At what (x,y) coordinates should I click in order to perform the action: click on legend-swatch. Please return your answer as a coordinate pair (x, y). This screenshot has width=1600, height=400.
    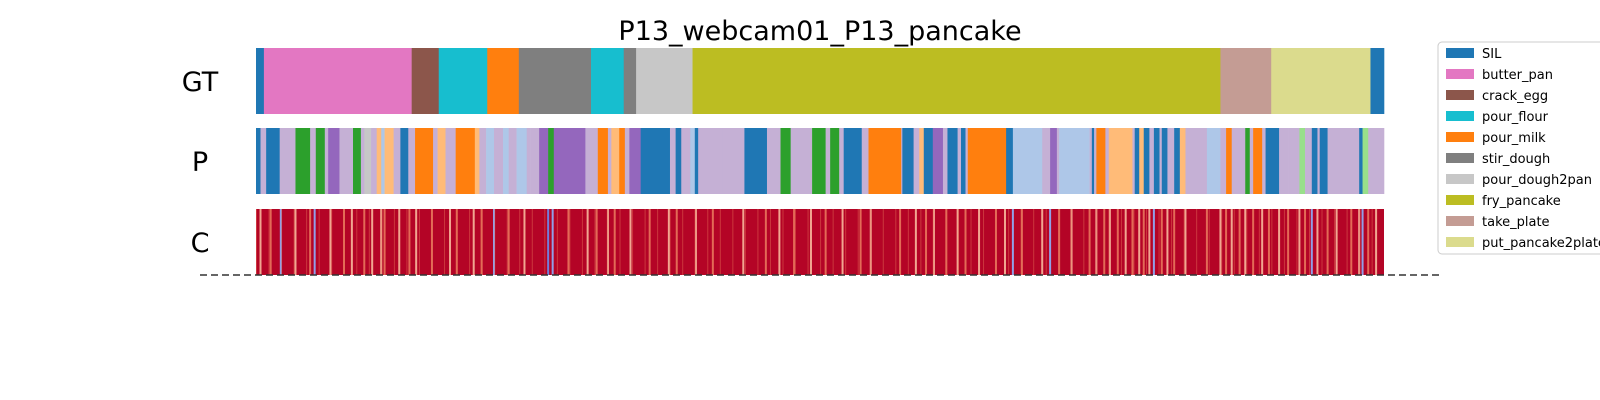
    Looking at the image, I should click on (1460, 179).